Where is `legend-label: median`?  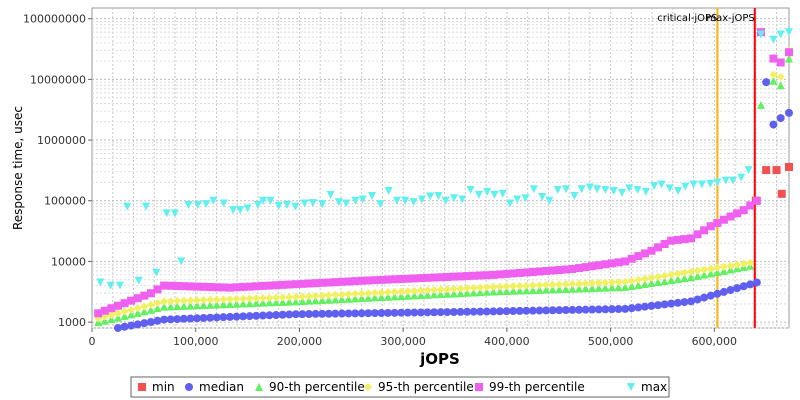 legend-label: median is located at coordinates (221, 387).